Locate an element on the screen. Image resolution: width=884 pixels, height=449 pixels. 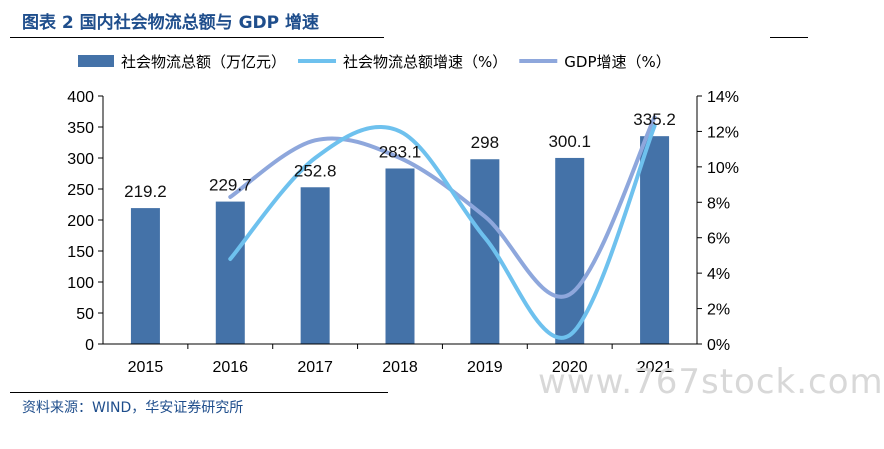
y-left-tick-label: 150 is located at coordinates (80, 252).